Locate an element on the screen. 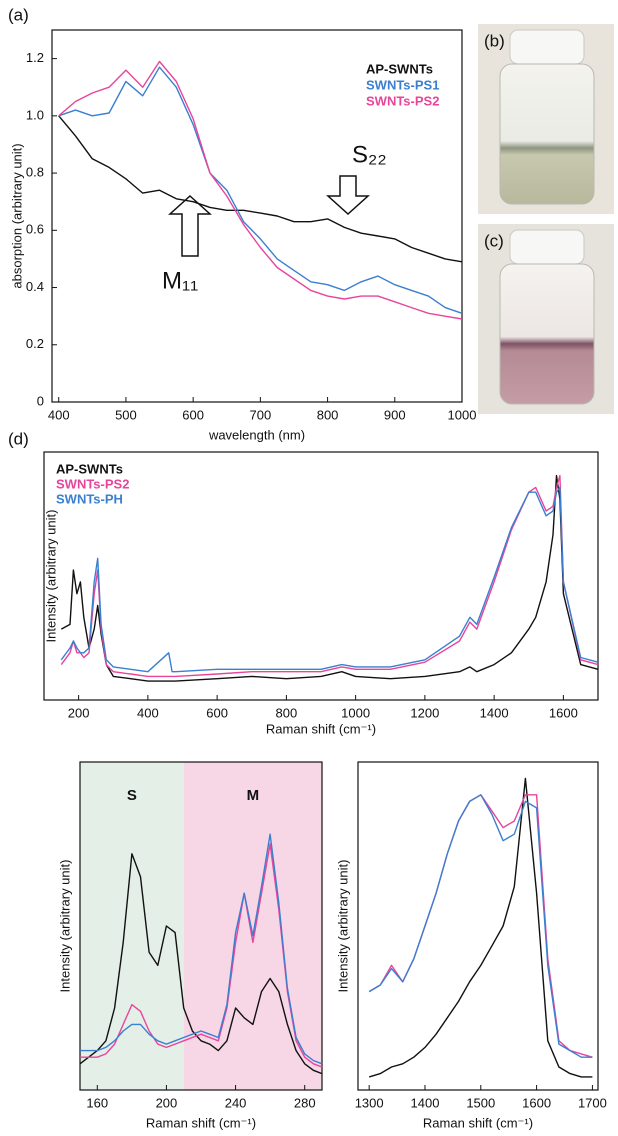 This screenshot has width=618, height=1136. x-tick-label: 1200 is located at coordinates (424, 712).